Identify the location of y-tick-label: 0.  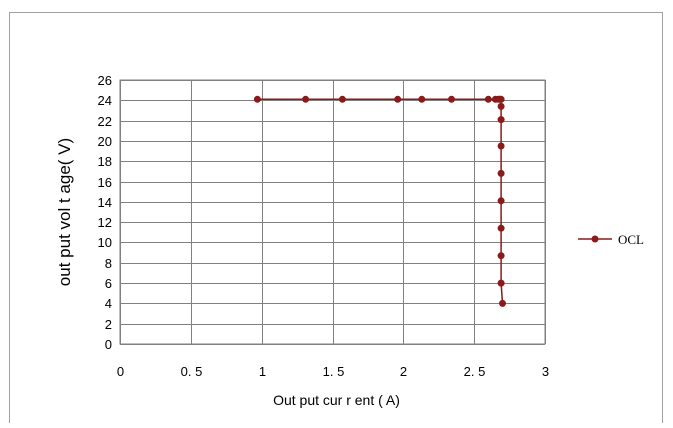
(108, 344).